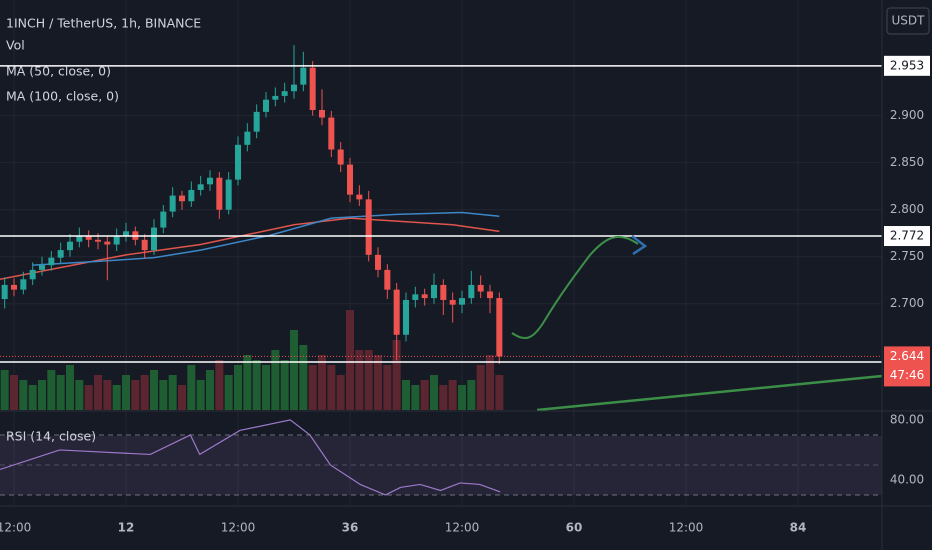 Image resolution: width=932 pixels, height=550 pixels. Describe the element at coordinates (126, 528) in the screenshot. I see `x-tick-label: 12` at that location.